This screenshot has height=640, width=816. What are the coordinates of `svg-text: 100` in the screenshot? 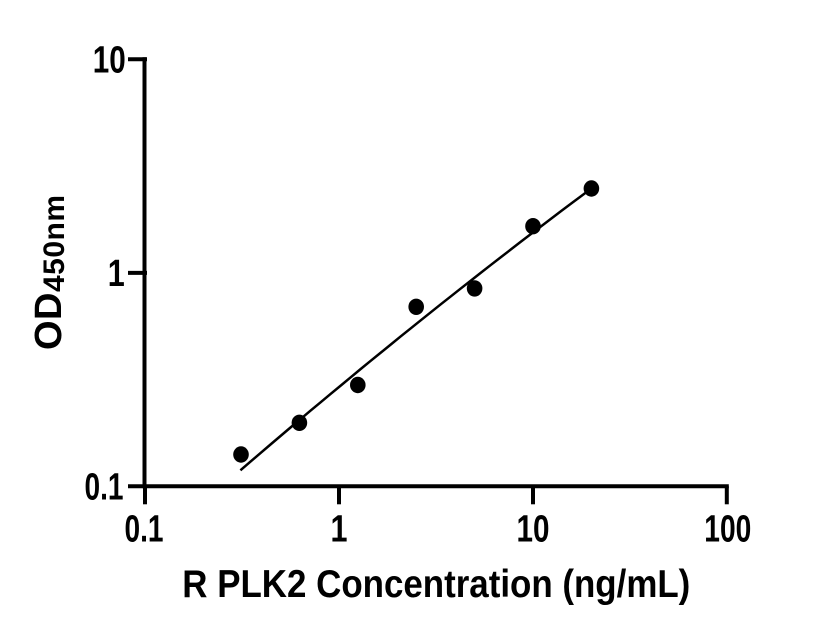 It's located at (727, 530).